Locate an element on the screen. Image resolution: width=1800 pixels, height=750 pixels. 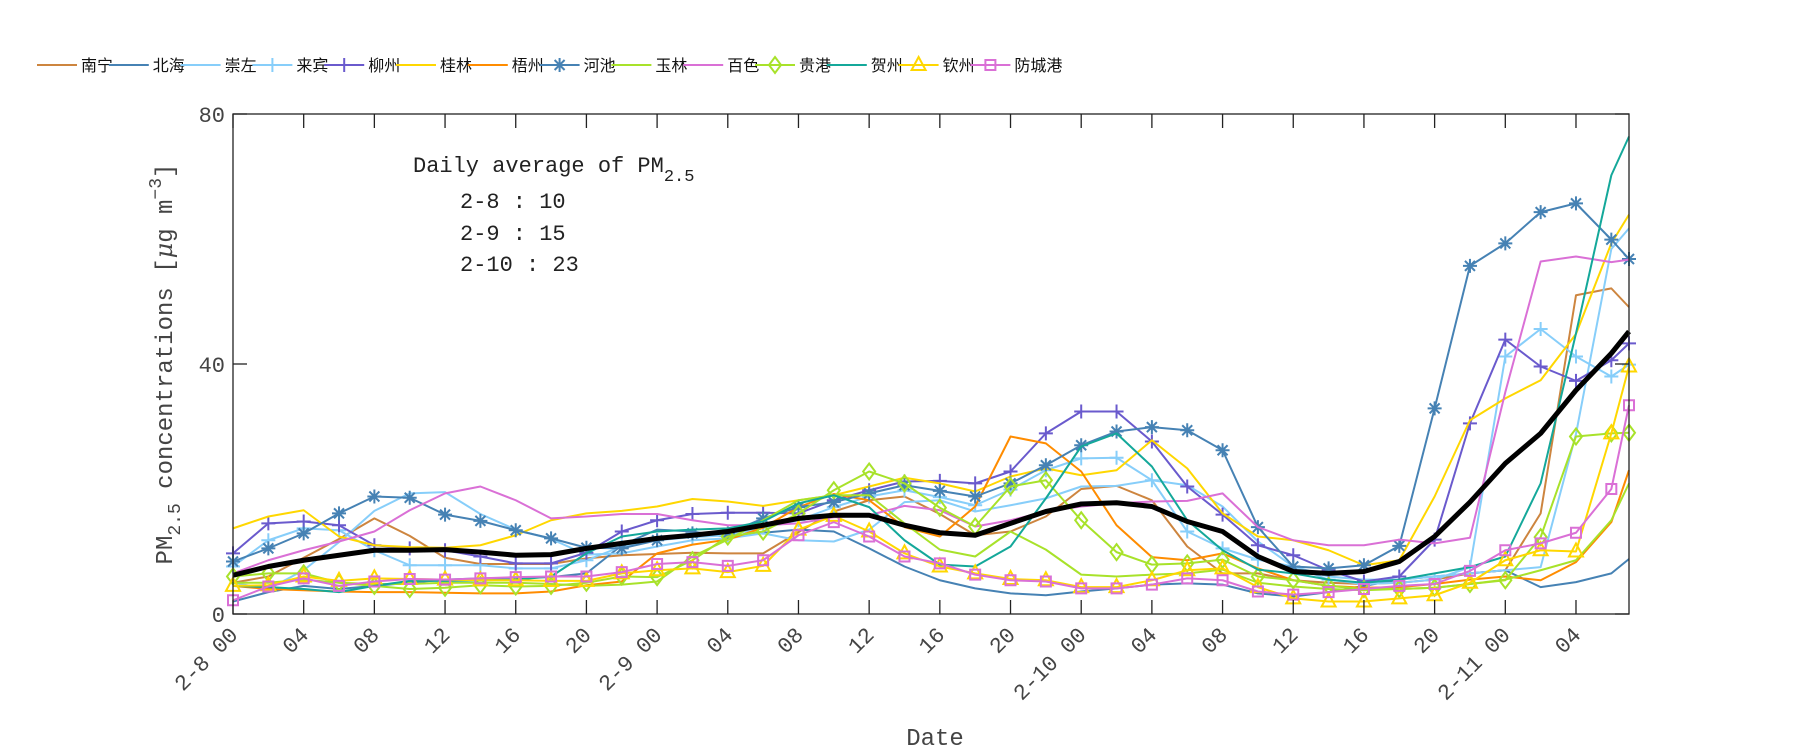
legend-item: 贺州 is located at coordinates (864, 65).